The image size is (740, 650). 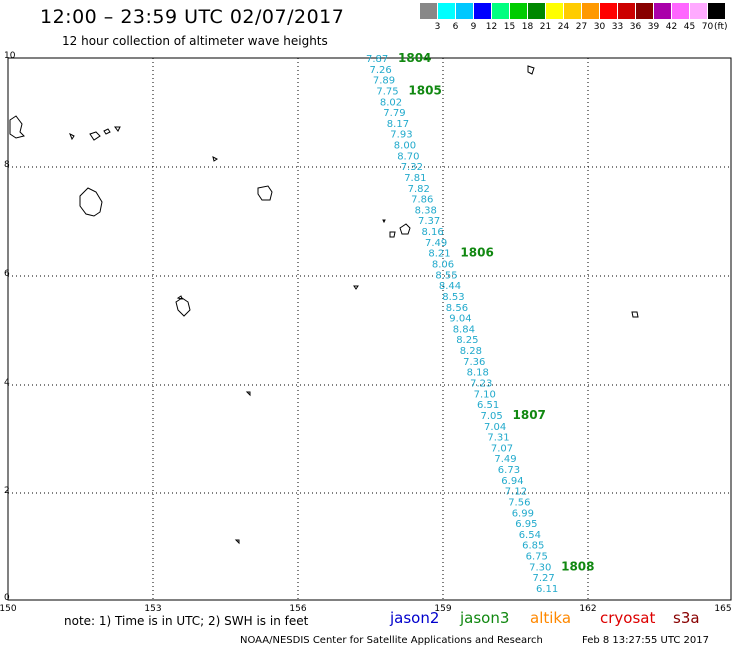 I want to click on wave-height-value: 7.93, so click(x=401, y=135).